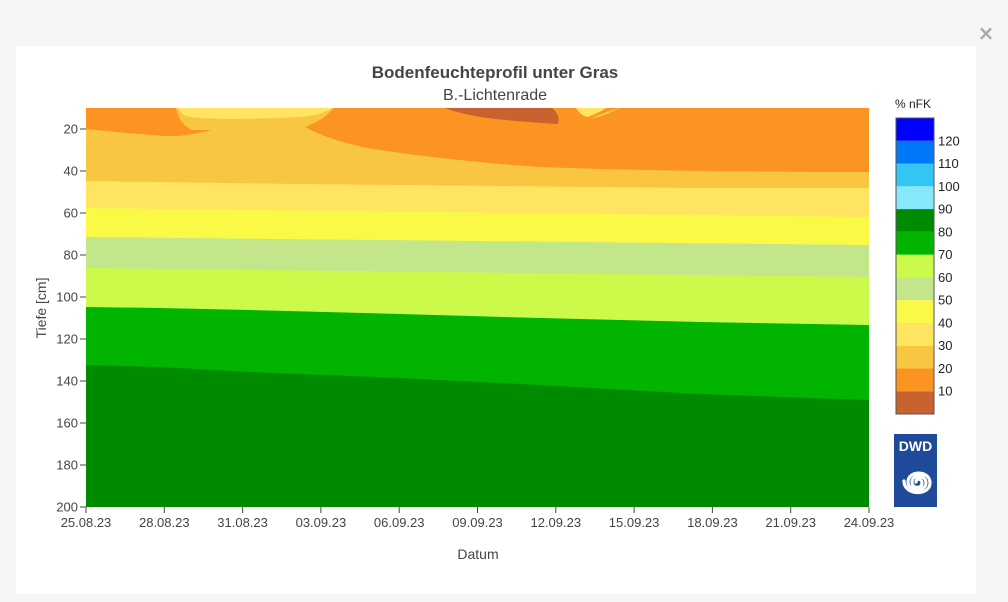  I want to click on colorbar-tick-label: 100, so click(949, 186).